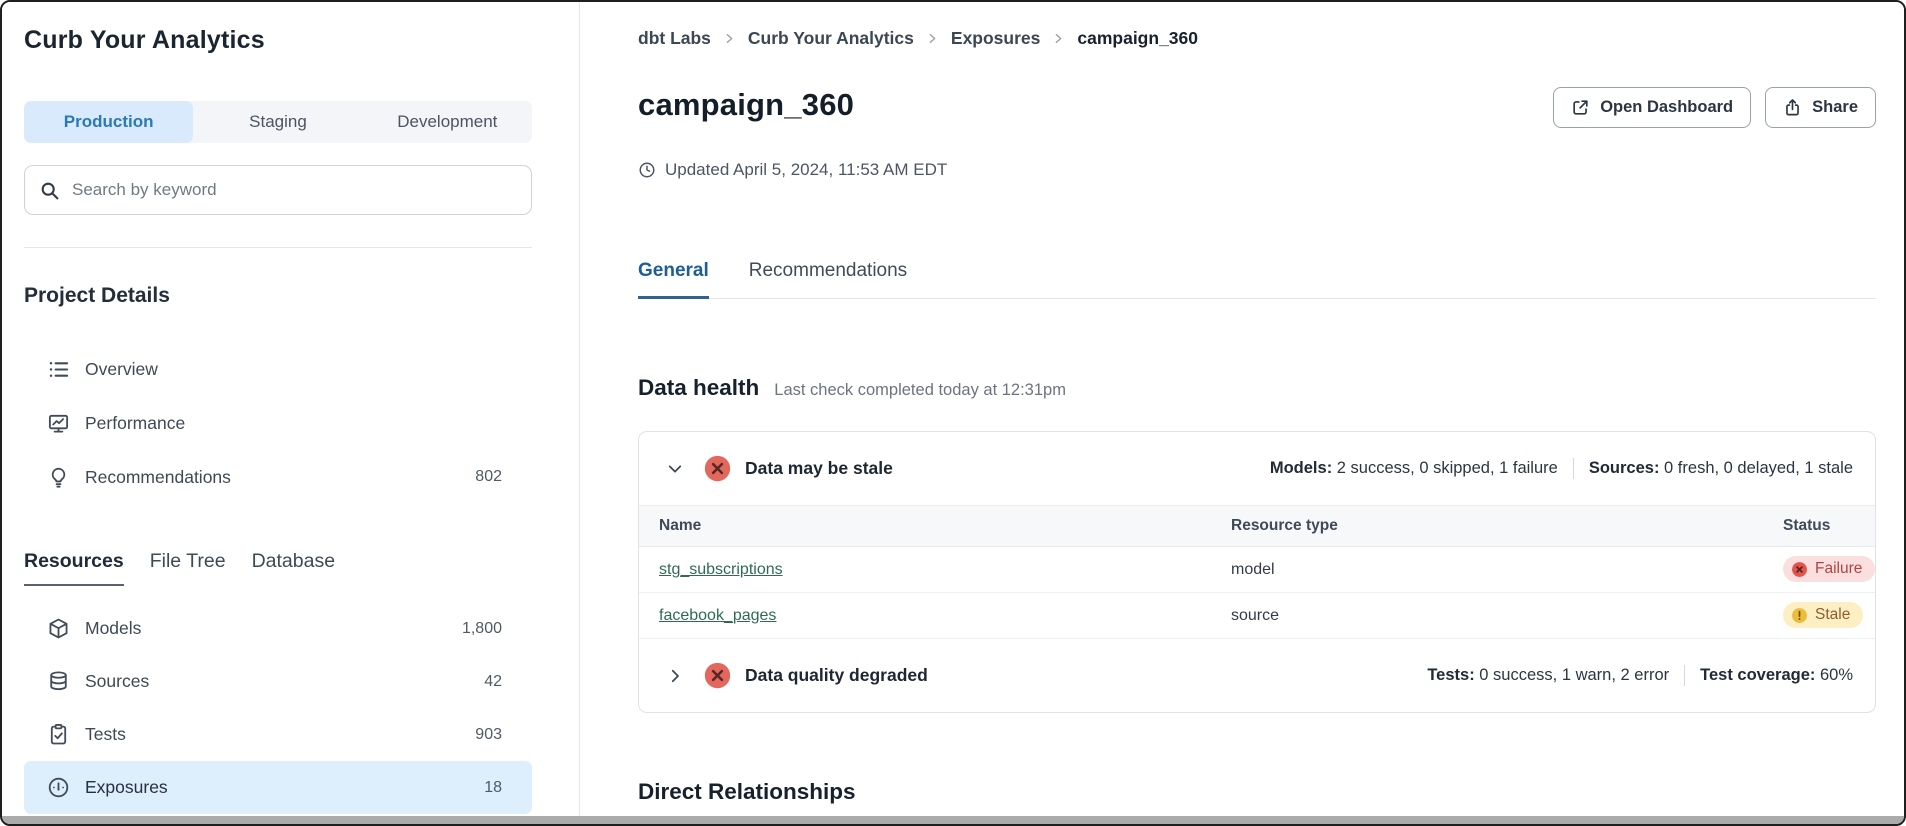 The height and width of the screenshot is (826, 1906). I want to click on project-details-list: Overview Performance Recommendations 80, so click(278, 423).